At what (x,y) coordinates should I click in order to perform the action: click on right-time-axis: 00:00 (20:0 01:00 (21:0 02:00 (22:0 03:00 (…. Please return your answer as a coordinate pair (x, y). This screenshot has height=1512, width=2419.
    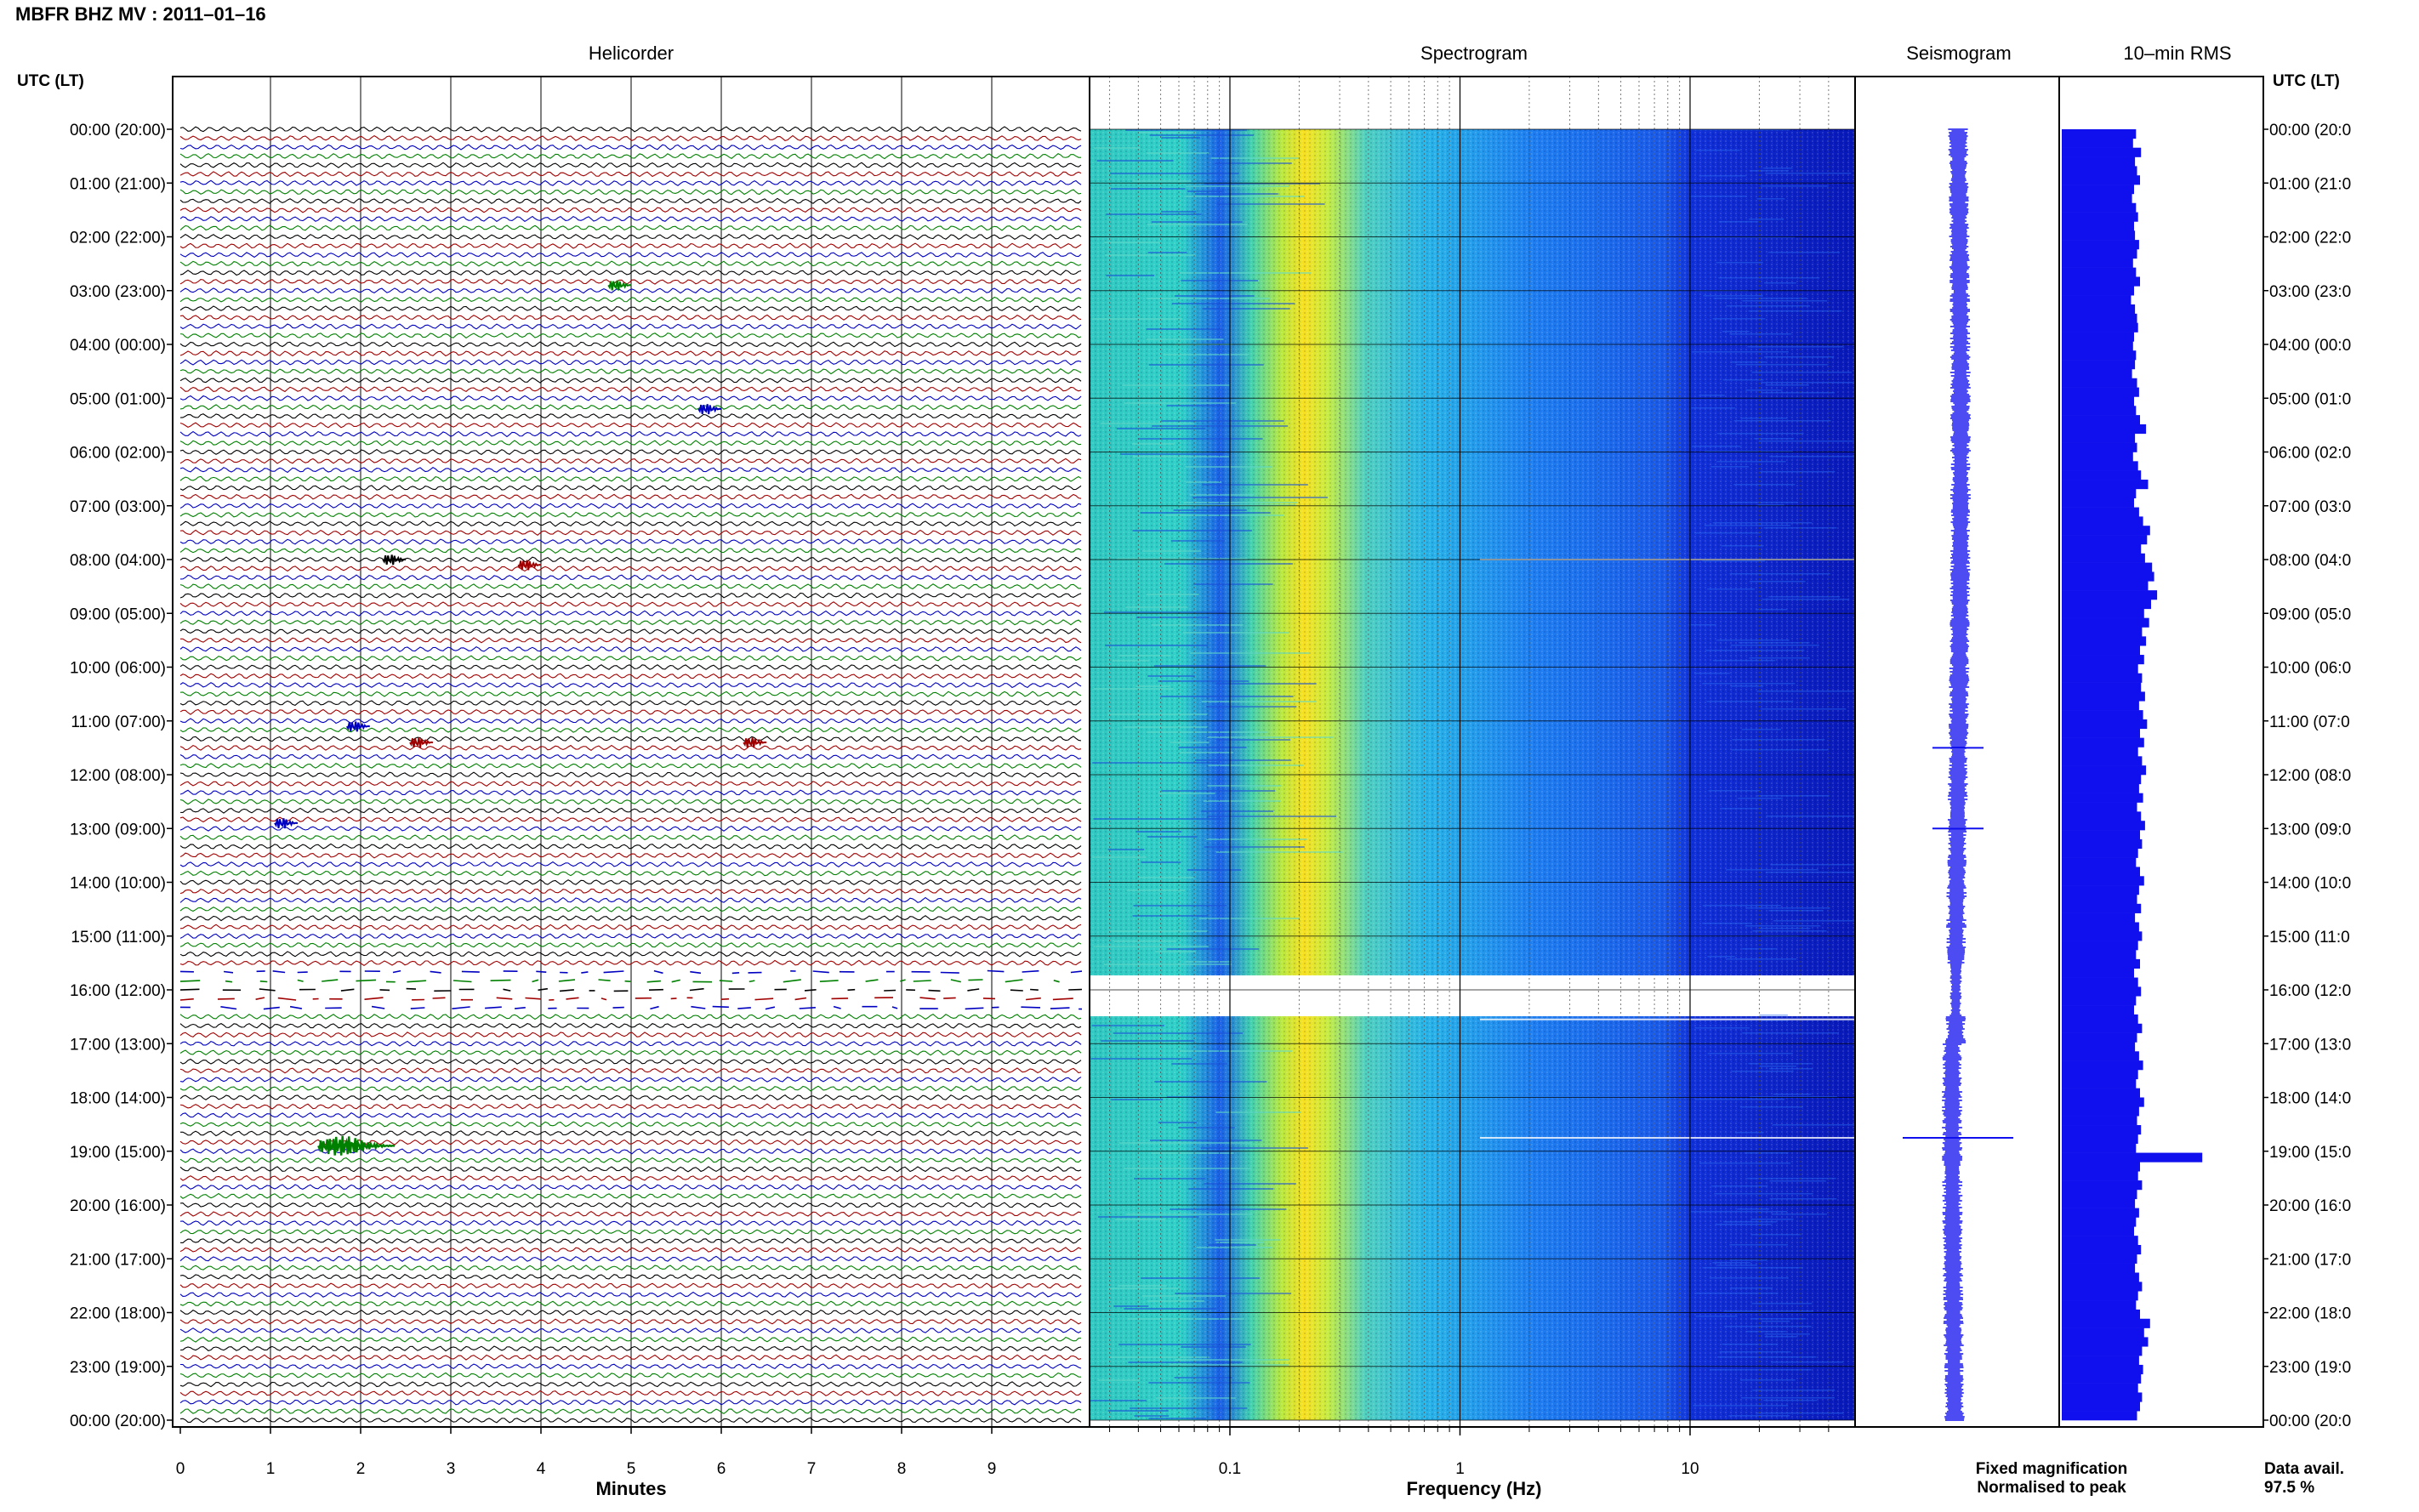
    Looking at the image, I should click on (2307, 776).